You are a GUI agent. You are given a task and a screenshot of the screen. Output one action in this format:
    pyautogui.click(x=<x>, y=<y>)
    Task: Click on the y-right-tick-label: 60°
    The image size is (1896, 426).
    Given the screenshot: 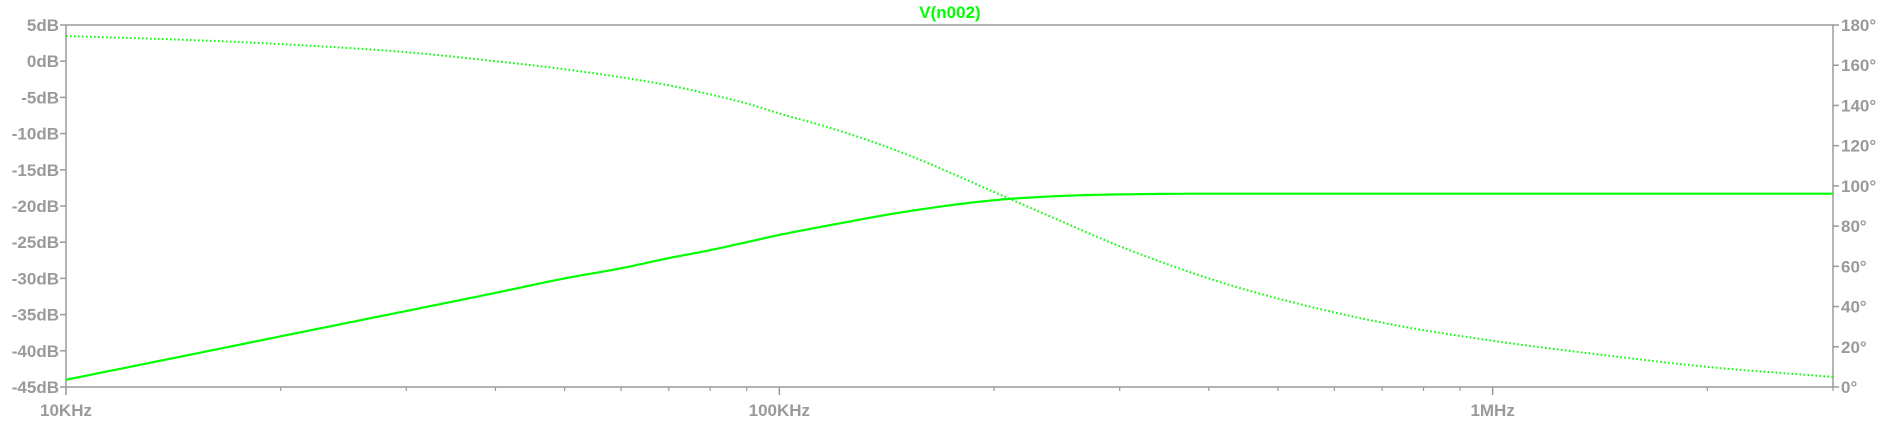 What is the action you would take?
    pyautogui.click(x=1854, y=266)
    